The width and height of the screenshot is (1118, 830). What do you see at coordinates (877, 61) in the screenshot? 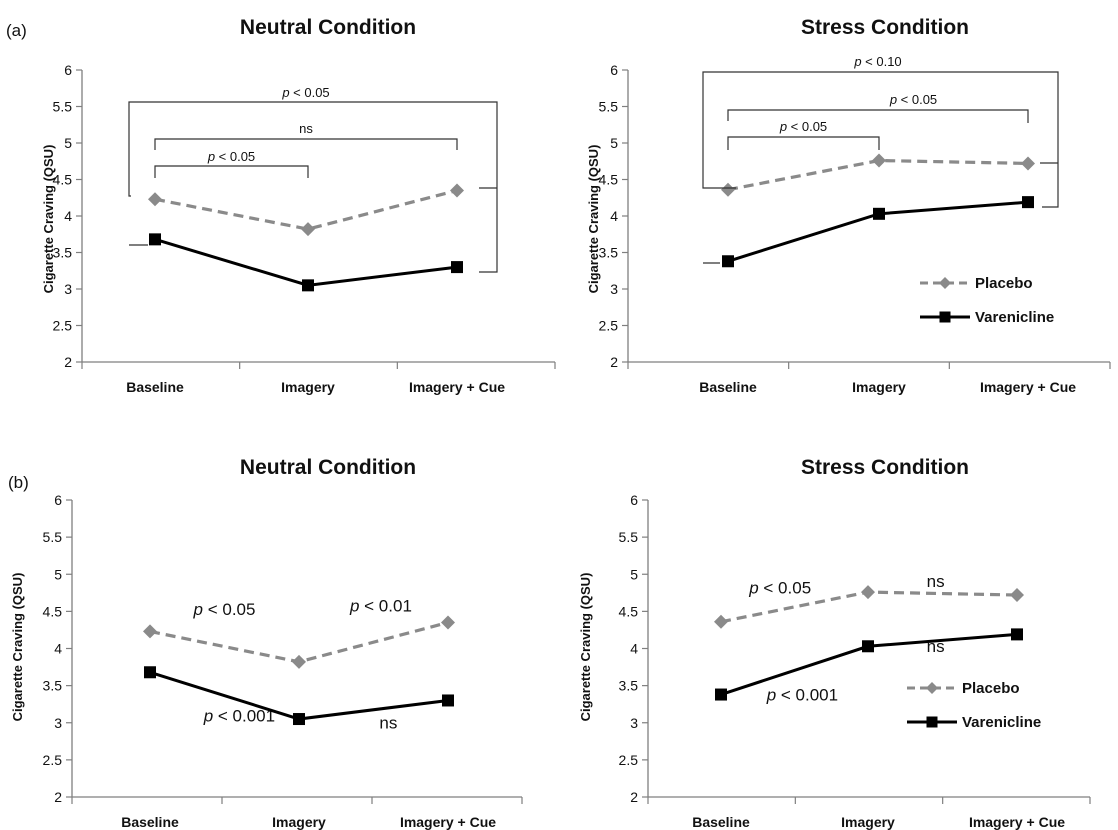
I see `comparison-label: p < 0.10` at bounding box center [877, 61].